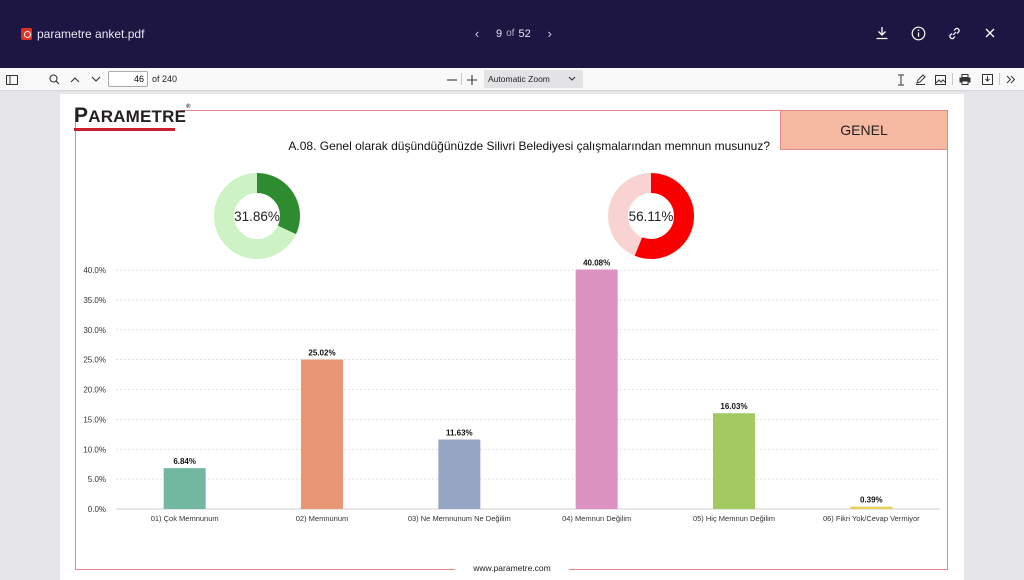  I want to click on data-label: 0.39%, so click(871, 500).